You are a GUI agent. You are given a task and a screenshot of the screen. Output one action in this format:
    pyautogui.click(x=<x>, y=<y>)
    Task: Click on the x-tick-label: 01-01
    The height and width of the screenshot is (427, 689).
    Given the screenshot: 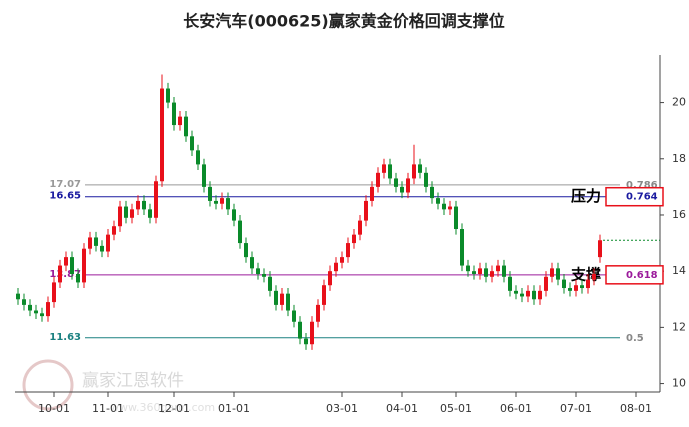 What is the action you would take?
    pyautogui.click(x=234, y=408)
    